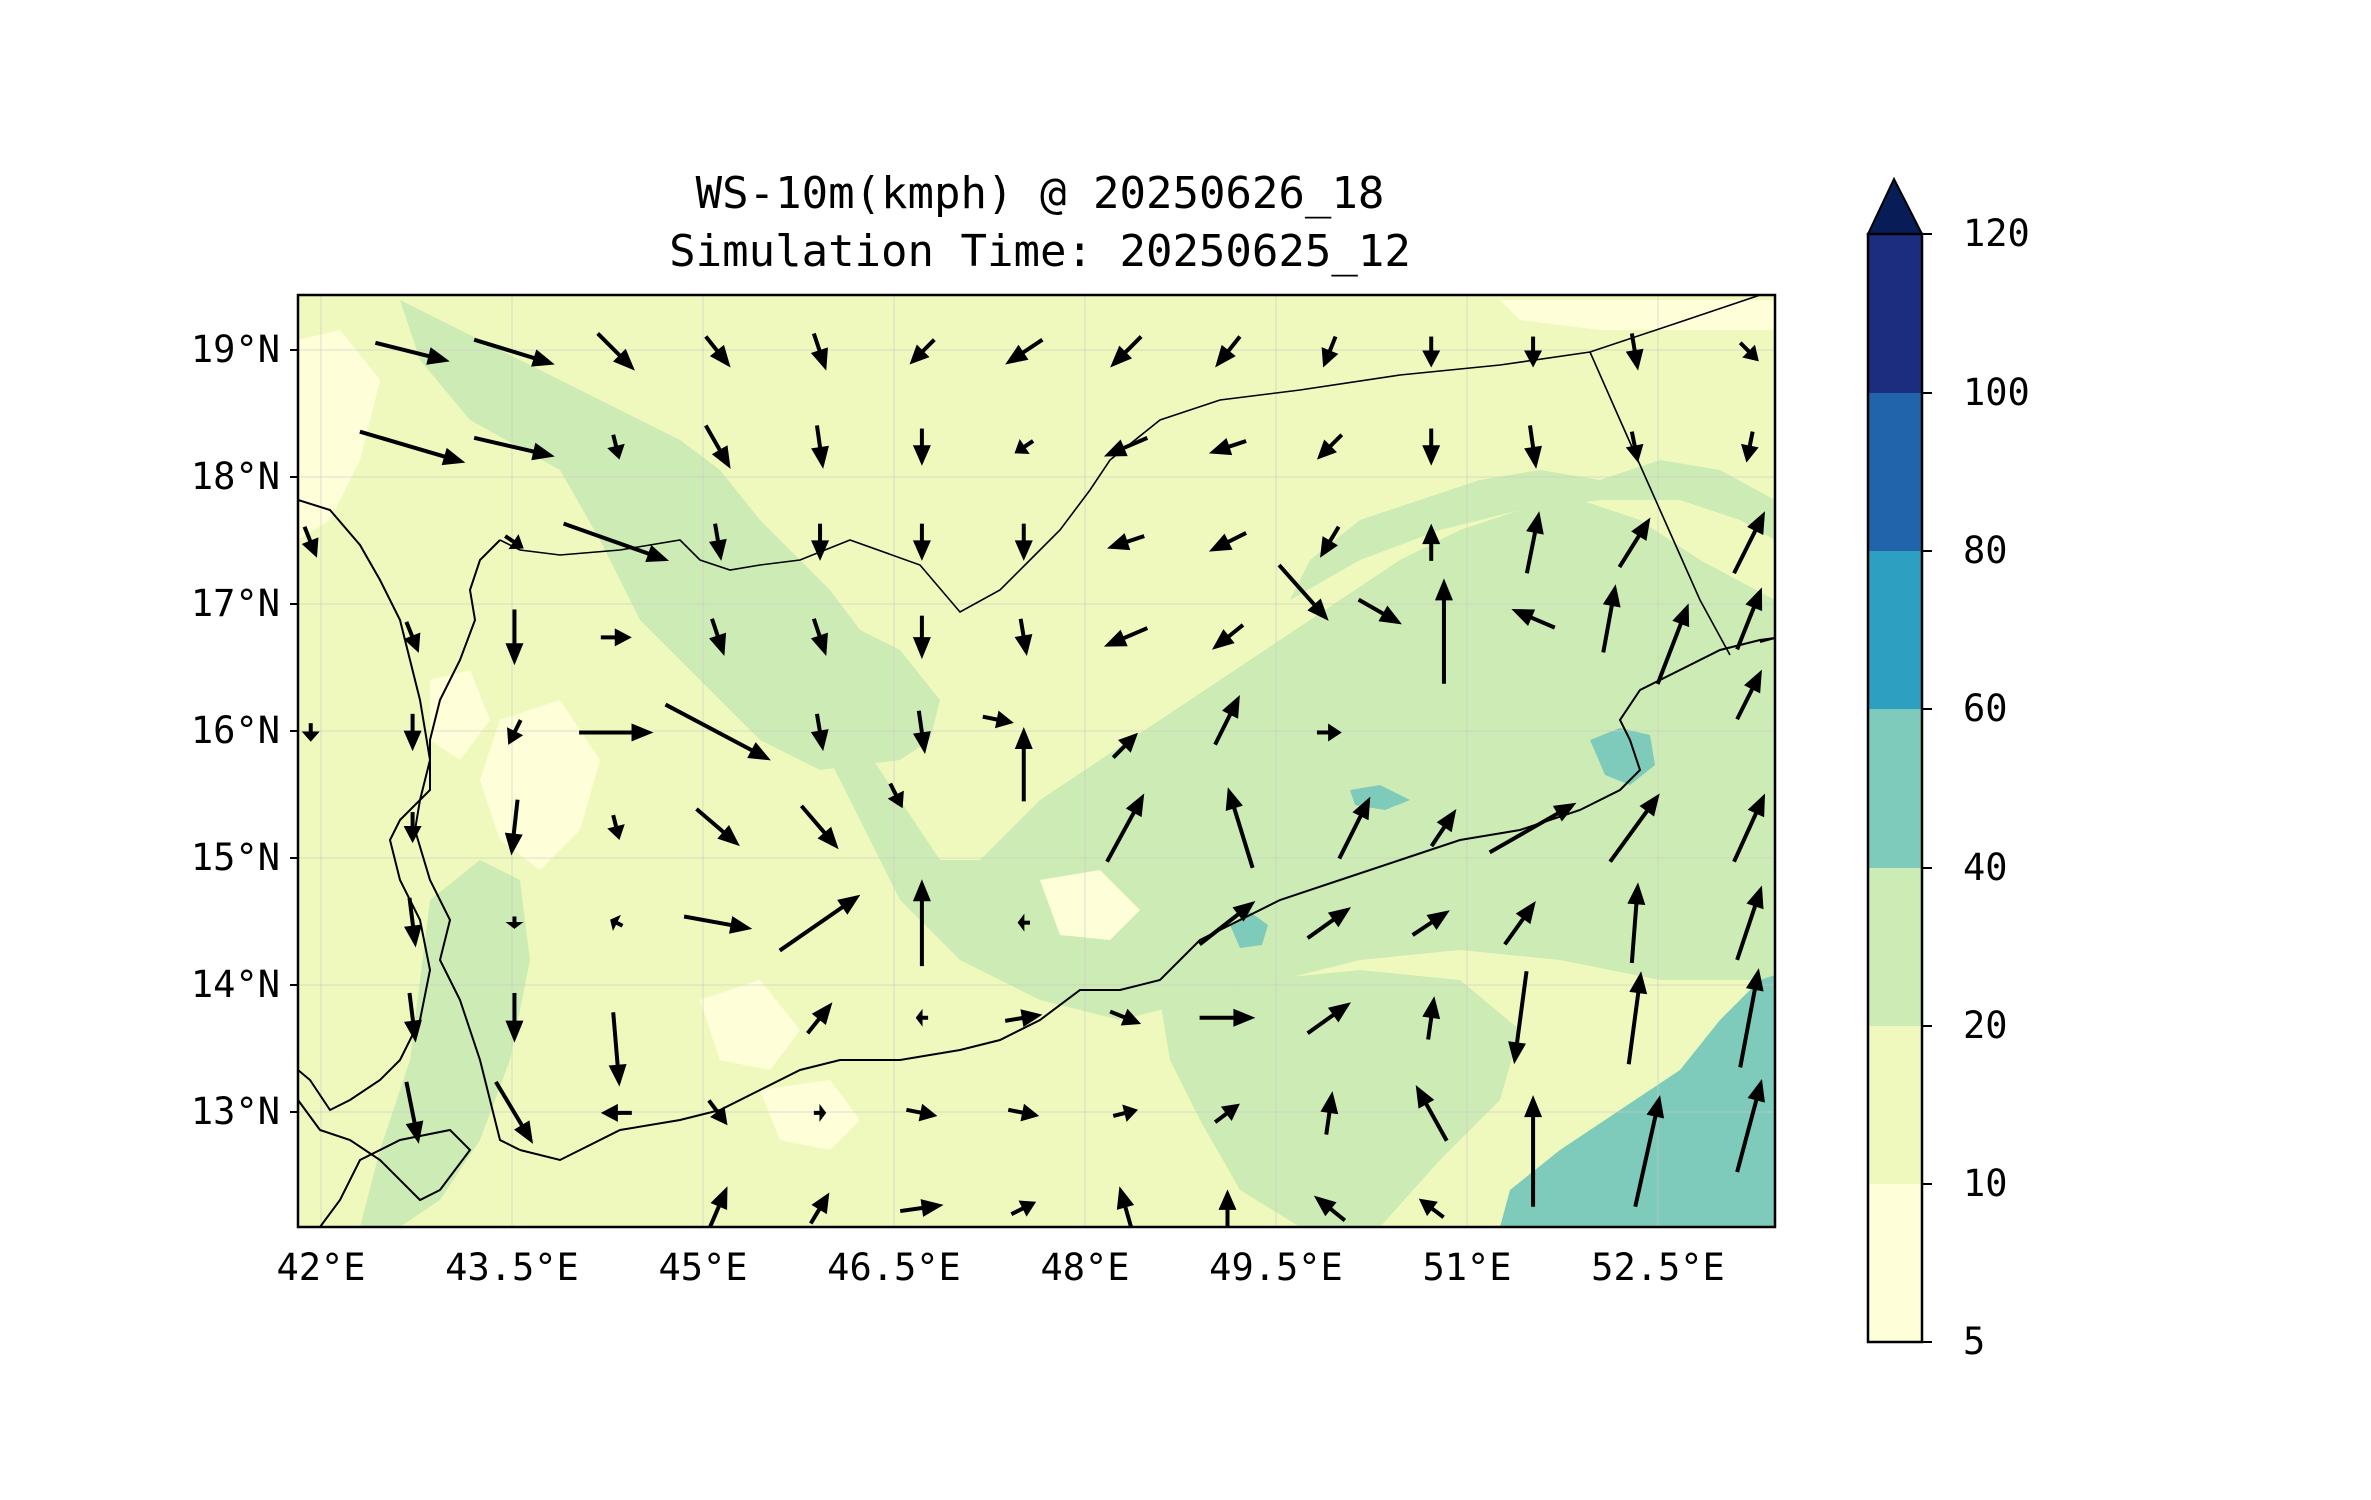  Describe the element at coordinates (1985, 867) in the screenshot. I see `colorbar-label: 40` at that location.